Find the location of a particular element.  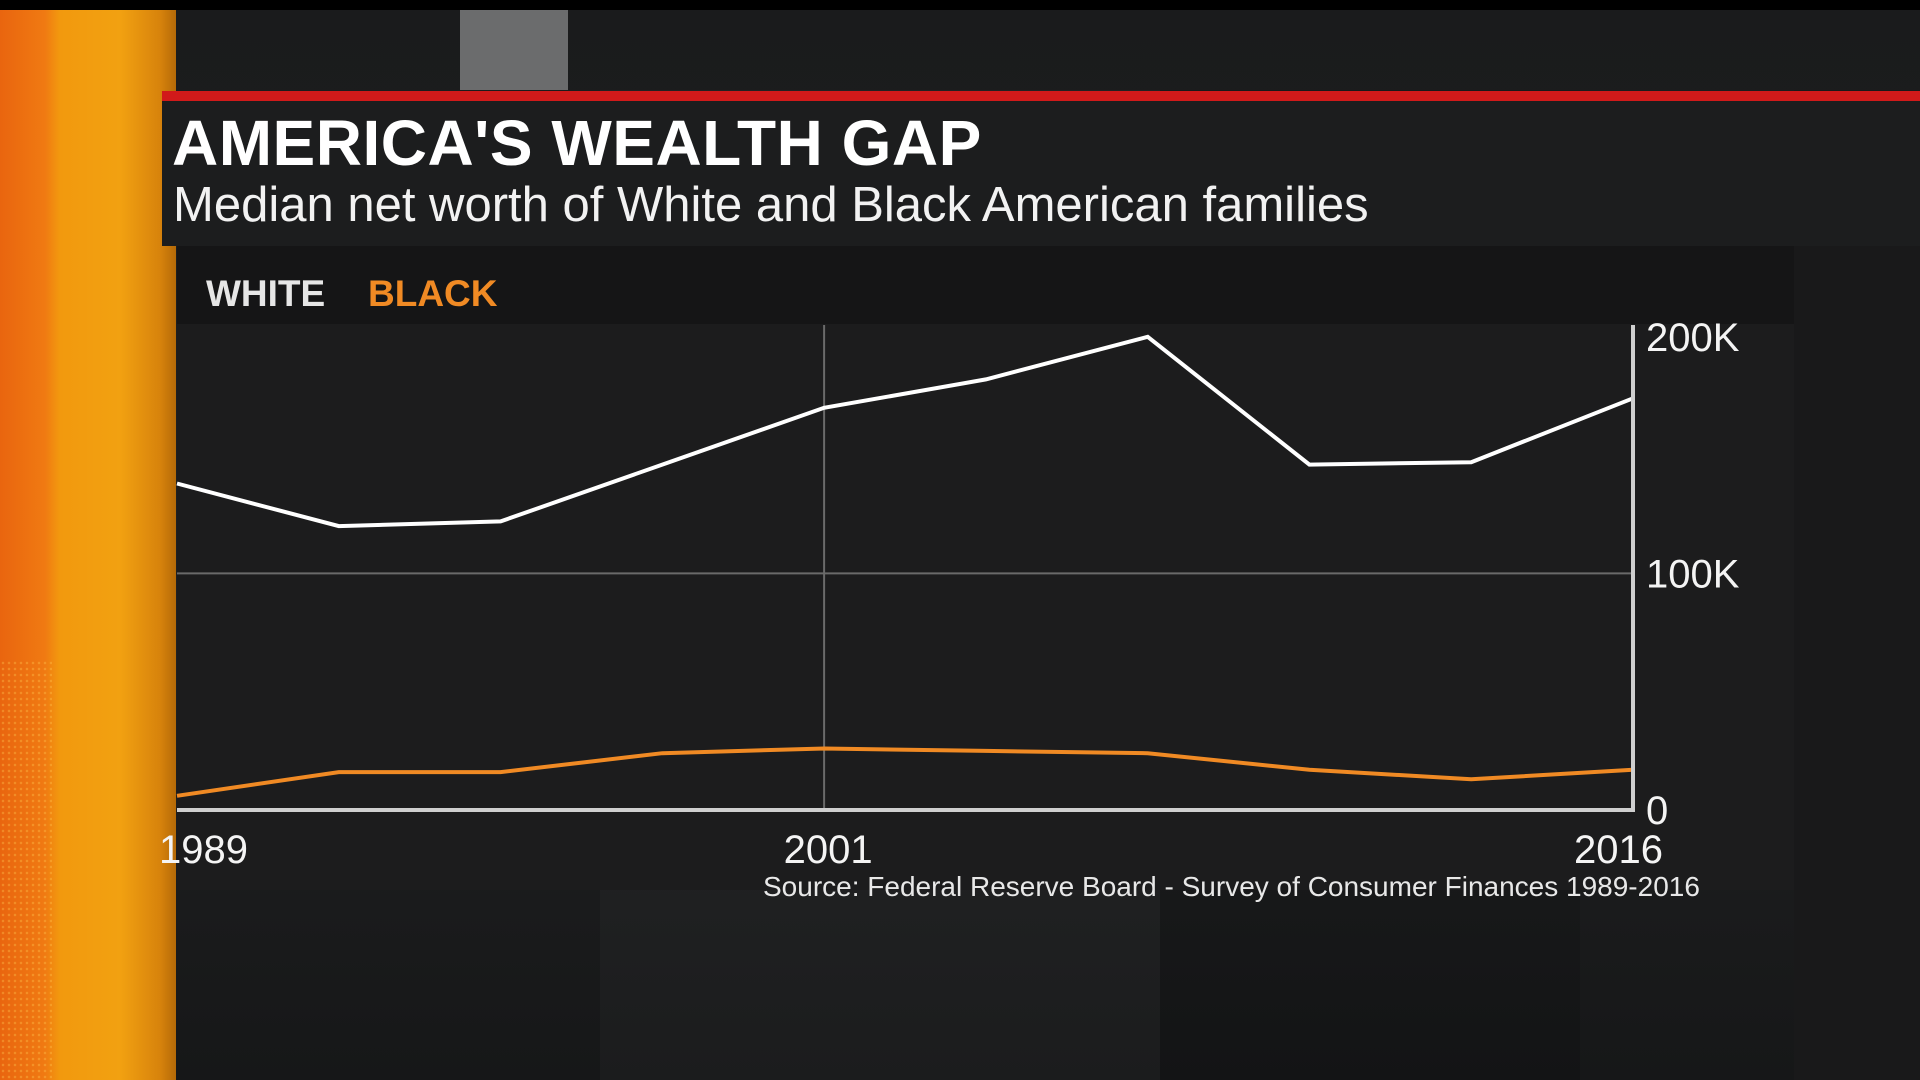

chart-title: AMERICA'S WEALTH GAP is located at coordinates (577, 143).